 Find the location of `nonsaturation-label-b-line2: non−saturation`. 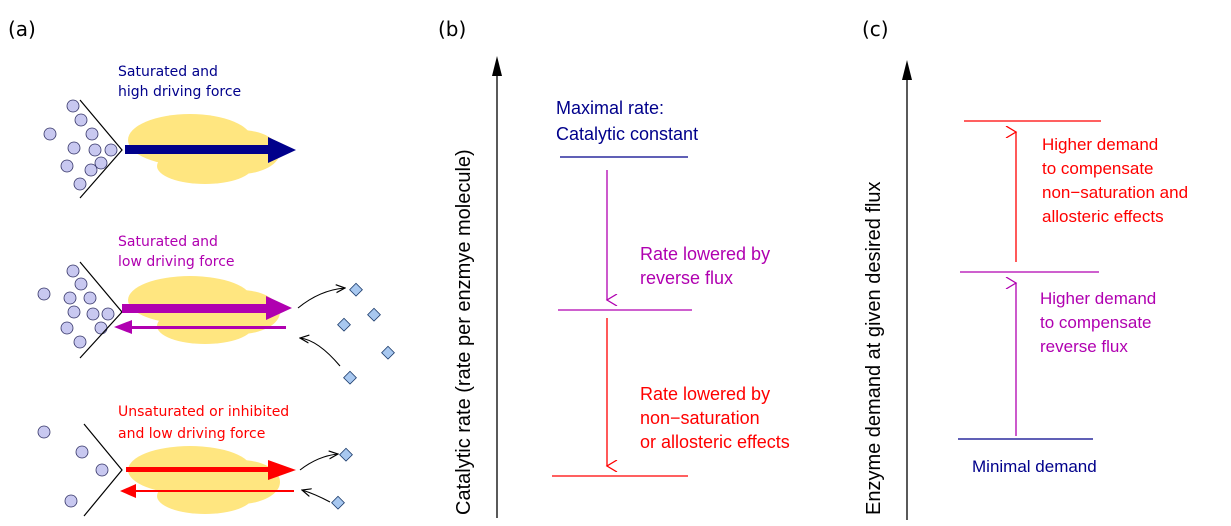

nonsaturation-label-b-line2: non−saturation is located at coordinates (700, 418).